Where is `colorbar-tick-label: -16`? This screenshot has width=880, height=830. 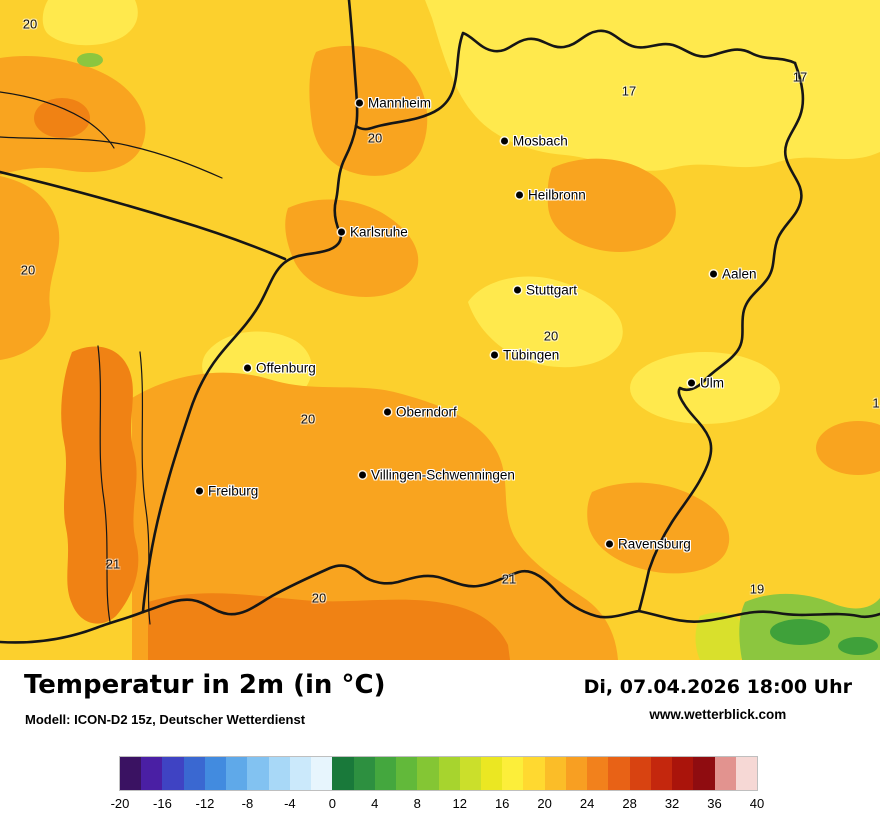
colorbar-tick-label: -16 is located at coordinates (162, 803).